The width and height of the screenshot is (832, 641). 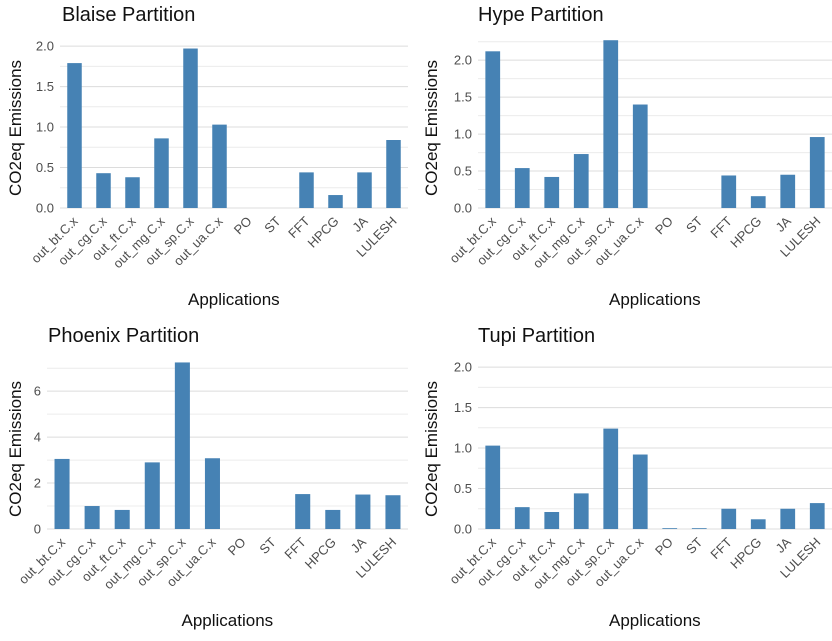 What do you see at coordinates (541, 15) in the screenshot?
I see `chart-title: Hype Partition` at bounding box center [541, 15].